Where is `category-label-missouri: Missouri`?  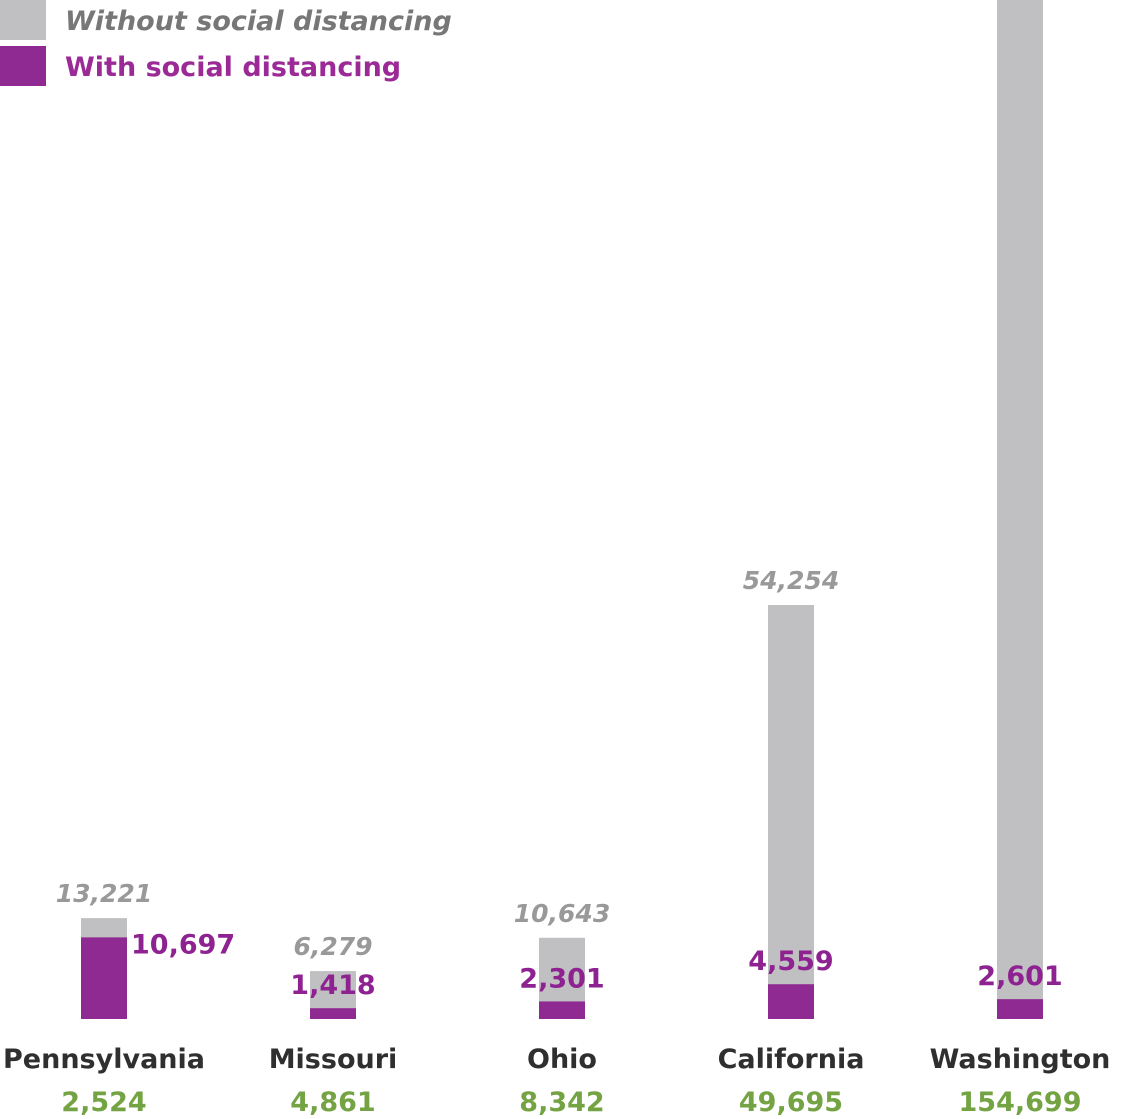
category-label-missouri: Missouri is located at coordinates (333, 1059).